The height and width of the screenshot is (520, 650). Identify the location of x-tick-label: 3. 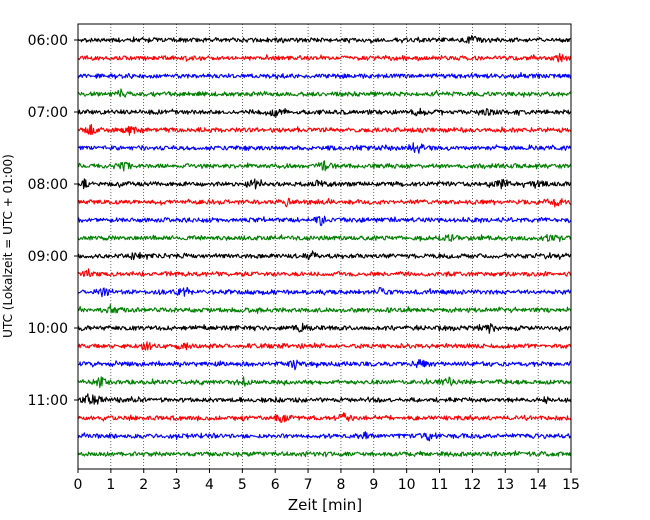
(176, 485).